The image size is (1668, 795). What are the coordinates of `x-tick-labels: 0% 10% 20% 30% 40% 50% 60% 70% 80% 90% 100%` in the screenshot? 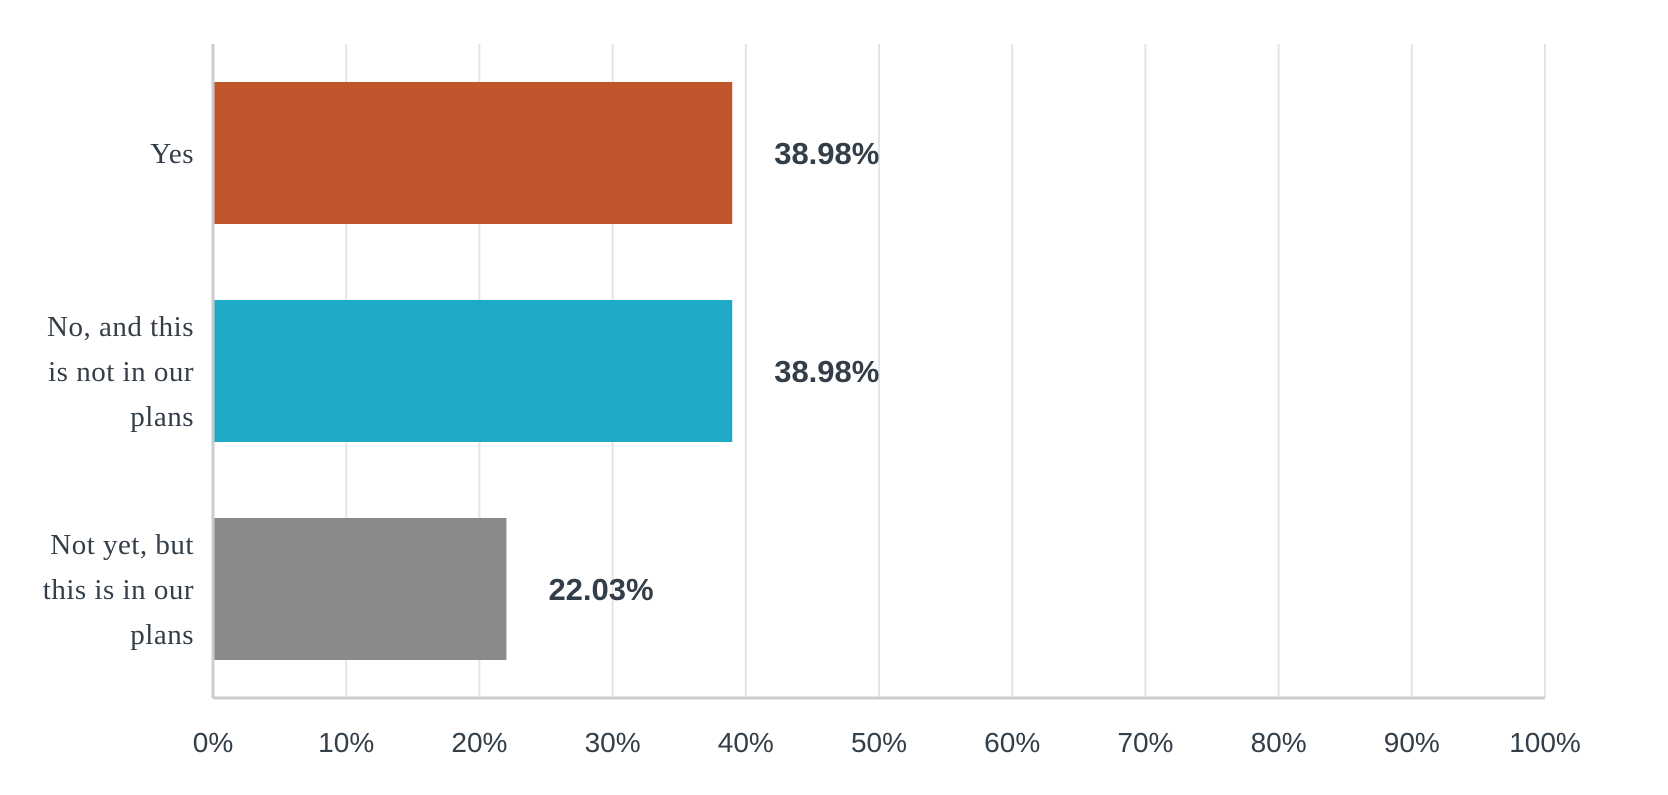 It's located at (887, 742).